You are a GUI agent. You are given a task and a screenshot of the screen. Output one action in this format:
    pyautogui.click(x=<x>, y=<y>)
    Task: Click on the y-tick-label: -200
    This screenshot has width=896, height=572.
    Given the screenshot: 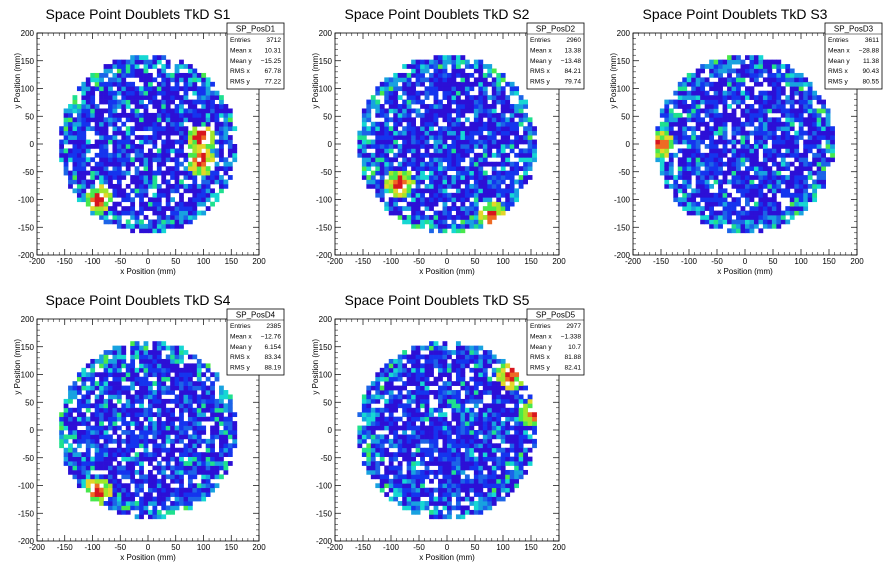 What is the action you would take?
    pyautogui.click(x=26, y=541)
    